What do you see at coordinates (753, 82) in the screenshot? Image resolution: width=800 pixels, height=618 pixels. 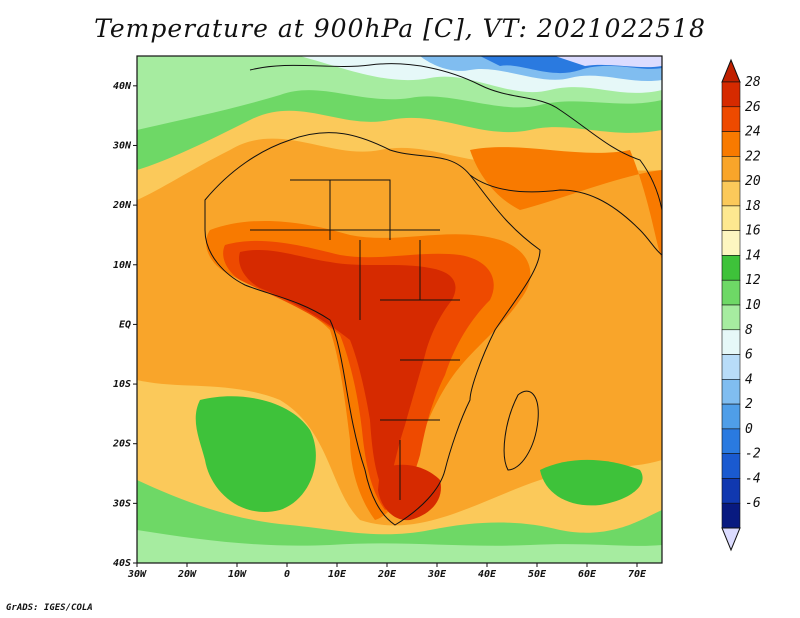 I see `colorbar-label: 28` at bounding box center [753, 82].